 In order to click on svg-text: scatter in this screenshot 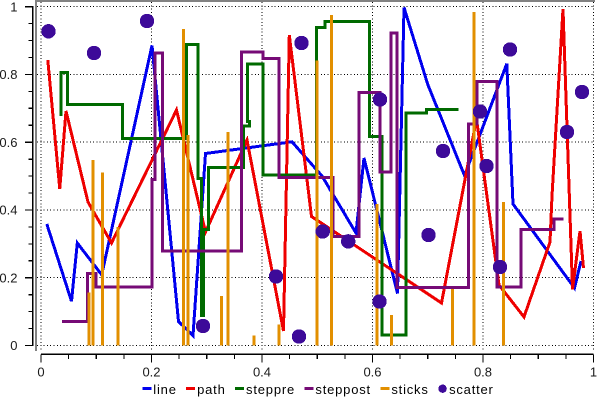, I will do `click(471, 389)`.